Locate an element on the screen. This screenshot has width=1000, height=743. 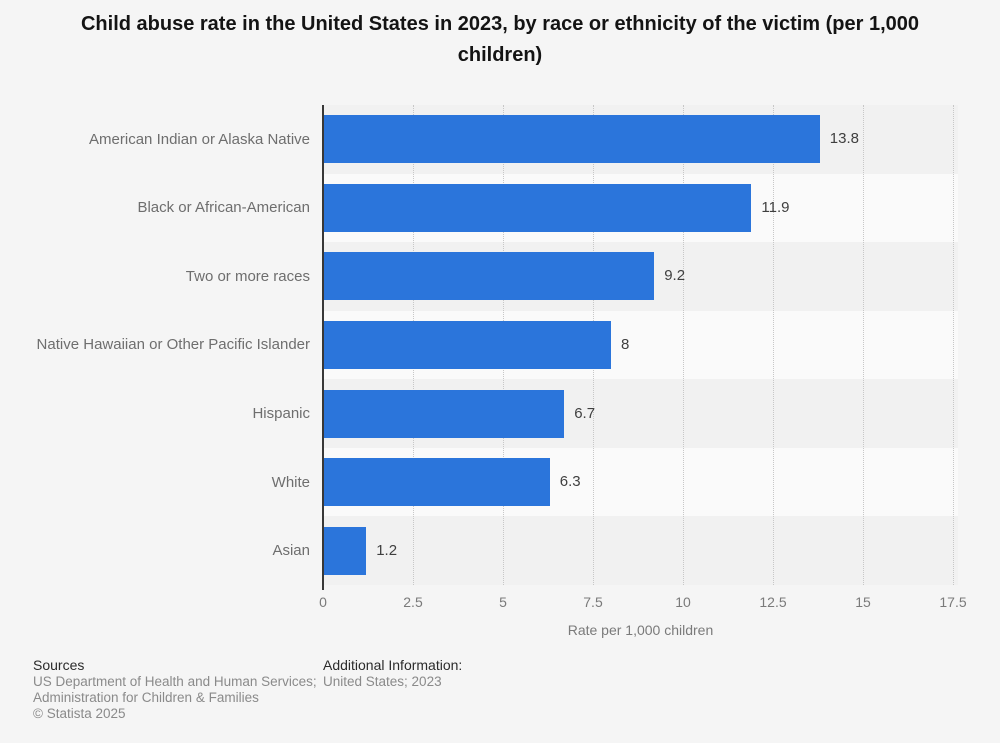
bar-value-label: 13.8 is located at coordinates (844, 139).